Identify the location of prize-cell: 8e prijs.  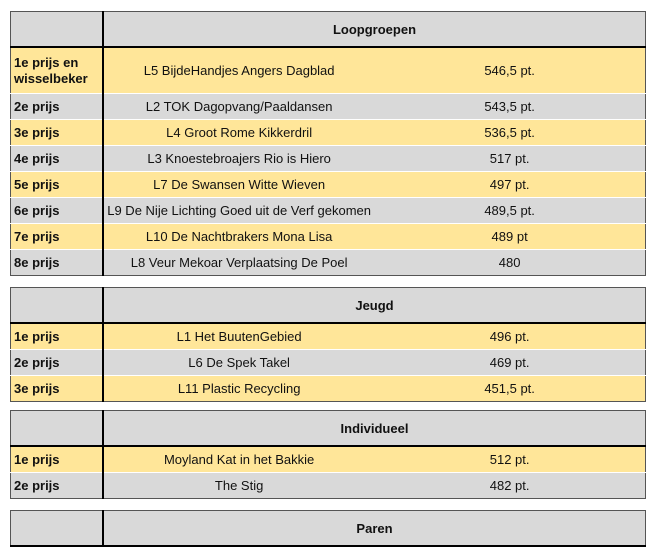
(57, 262).